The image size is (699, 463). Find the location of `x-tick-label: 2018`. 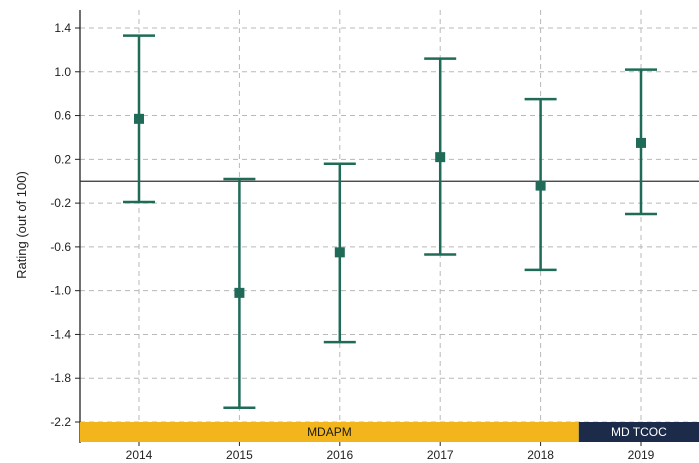

x-tick-label: 2018 is located at coordinates (540, 455).